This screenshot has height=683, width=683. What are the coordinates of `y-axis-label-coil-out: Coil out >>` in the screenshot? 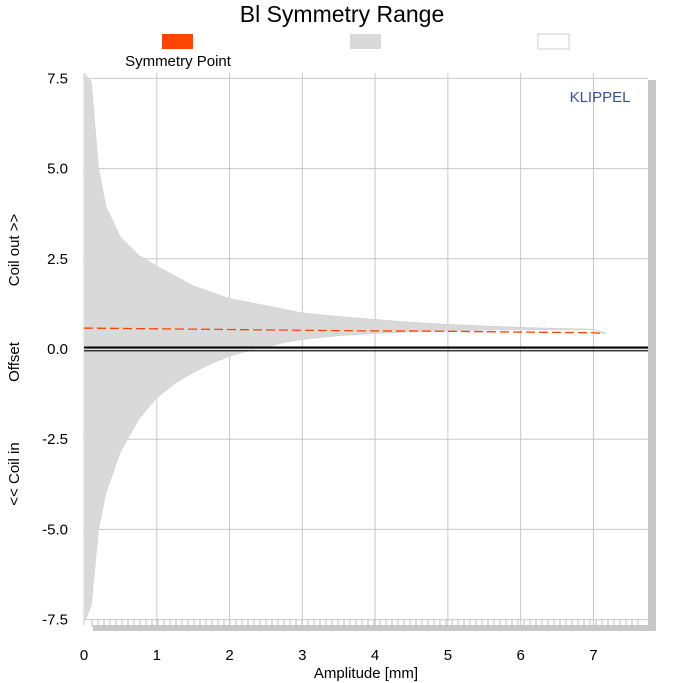 It's located at (14, 249).